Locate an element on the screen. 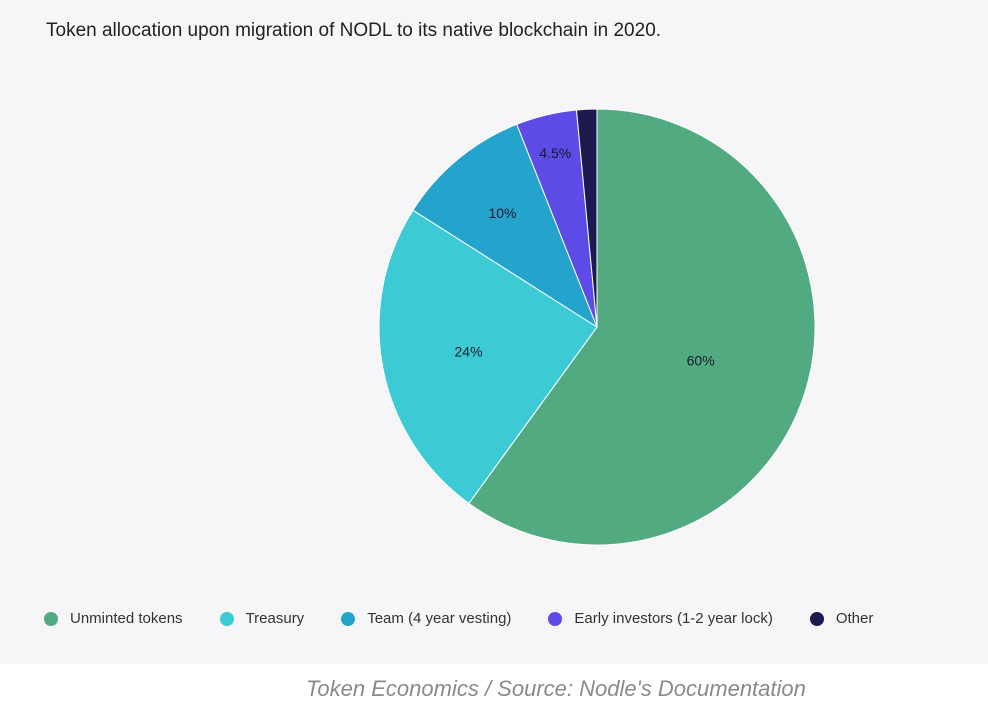 Image resolution: width=988 pixels, height=720 pixels. legend-item-4: Other is located at coordinates (841, 618).